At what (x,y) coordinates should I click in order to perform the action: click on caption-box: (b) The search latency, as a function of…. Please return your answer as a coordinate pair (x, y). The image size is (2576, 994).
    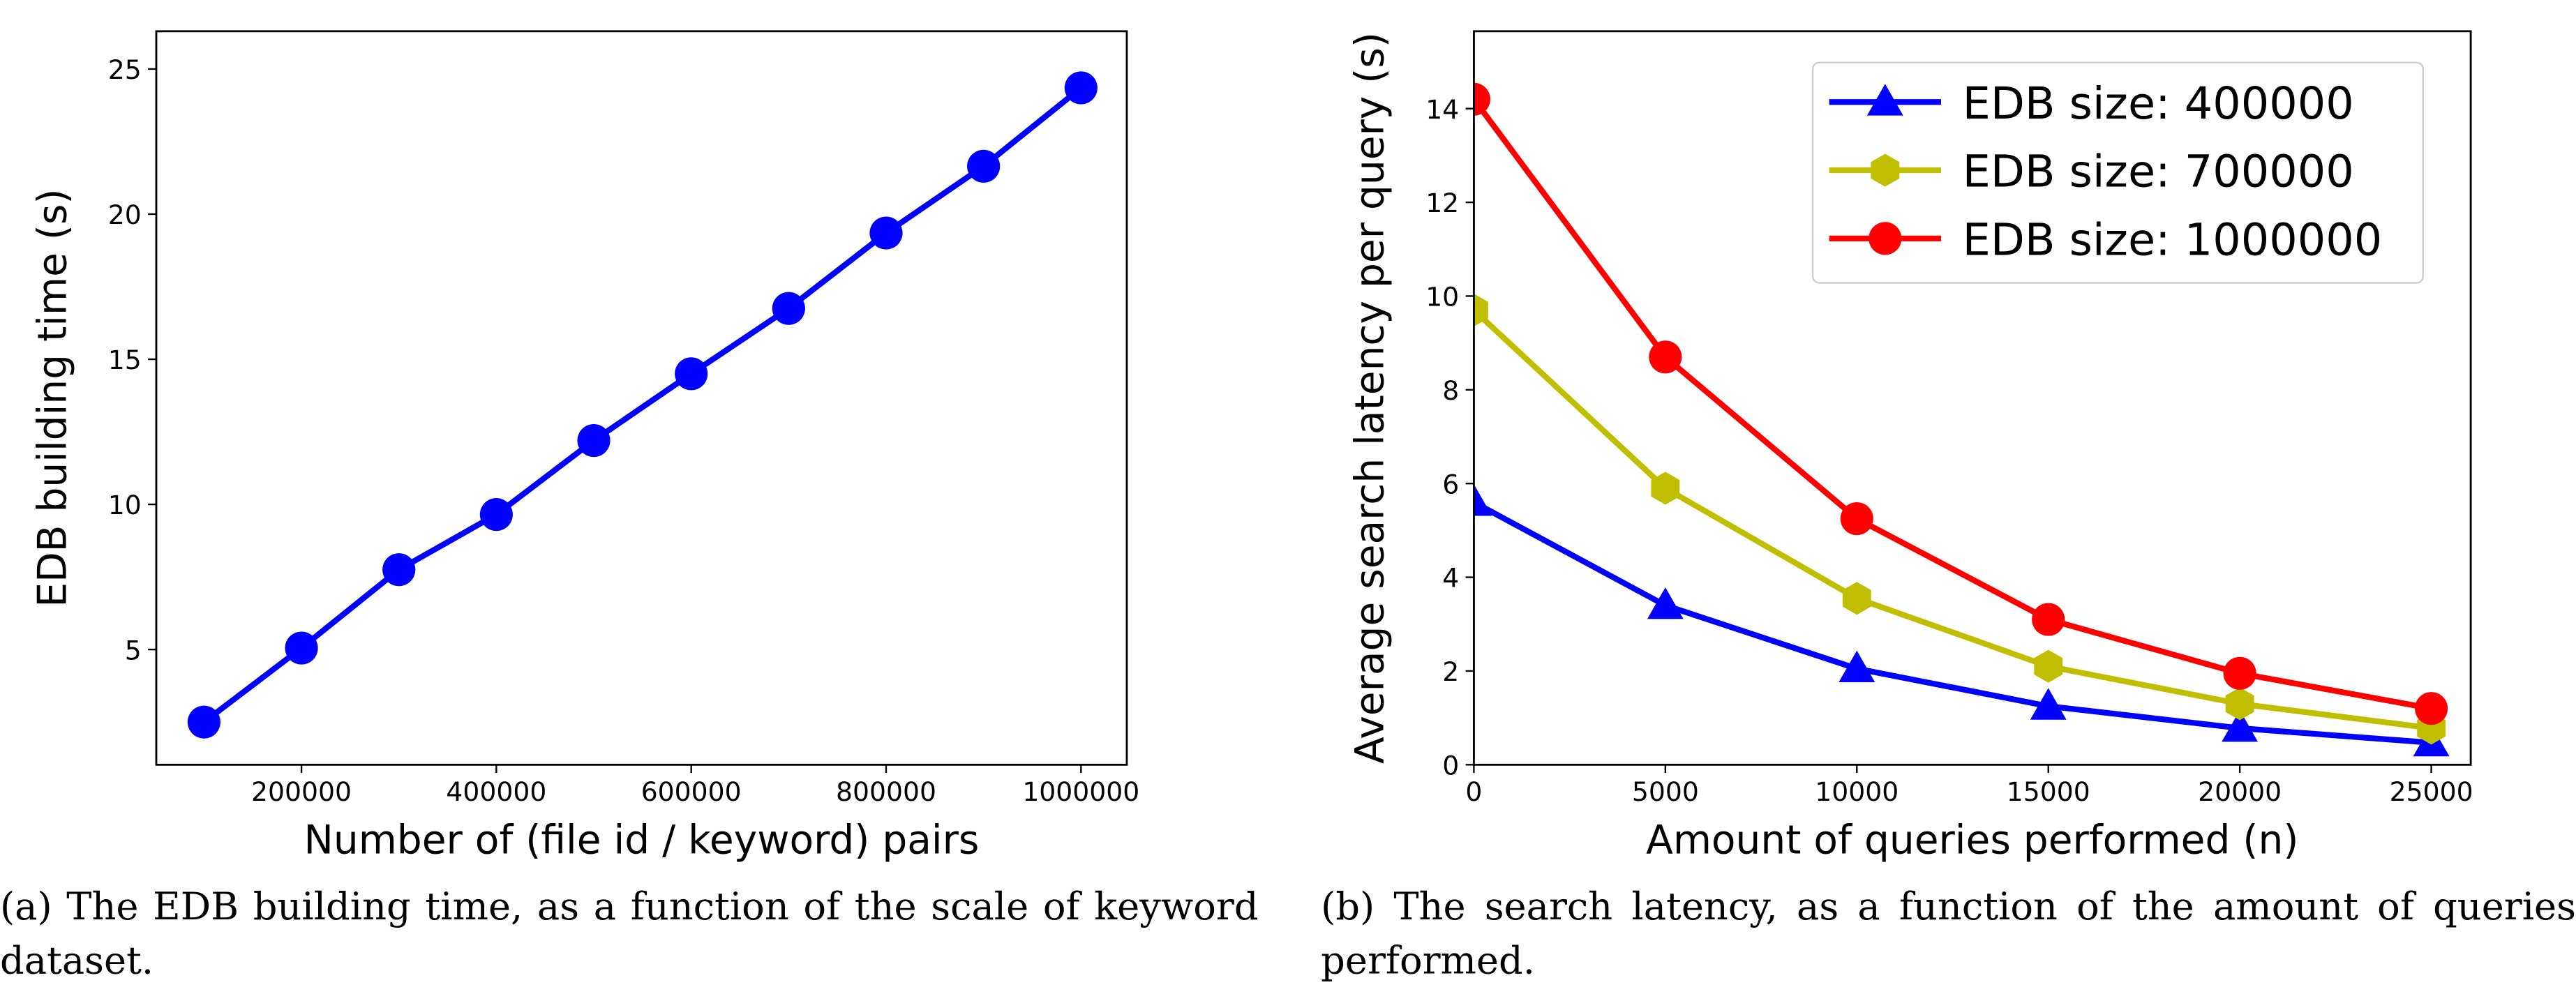
    Looking at the image, I should click on (1948, 935).